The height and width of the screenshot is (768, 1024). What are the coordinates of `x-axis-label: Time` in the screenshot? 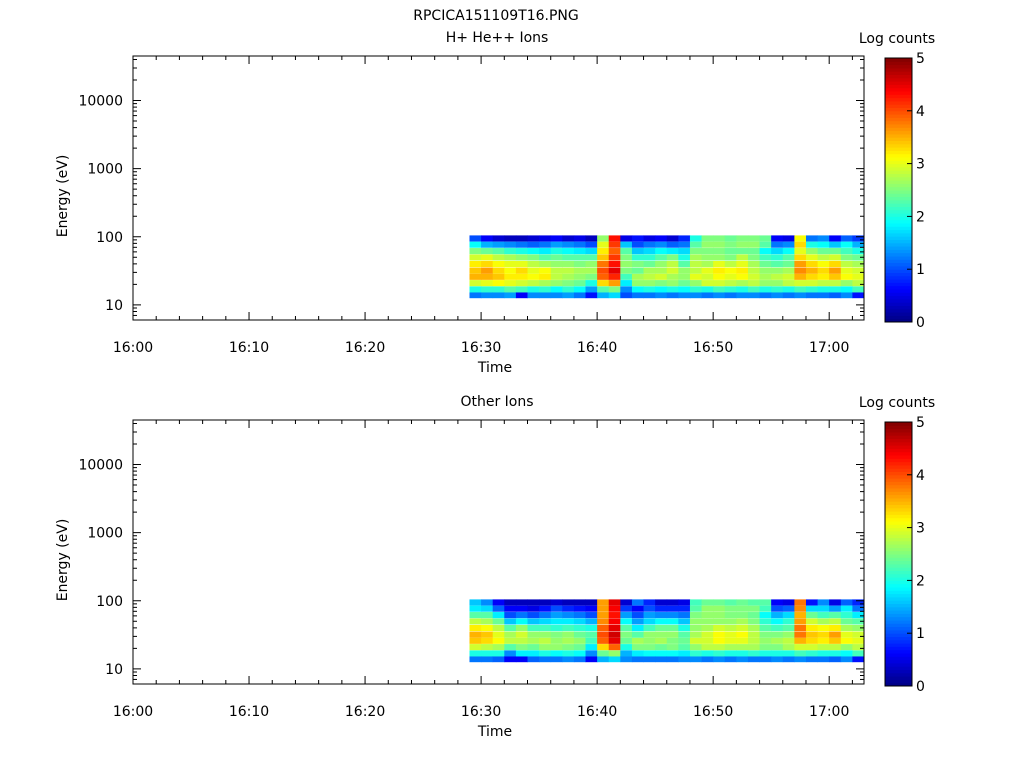 It's located at (494, 368).